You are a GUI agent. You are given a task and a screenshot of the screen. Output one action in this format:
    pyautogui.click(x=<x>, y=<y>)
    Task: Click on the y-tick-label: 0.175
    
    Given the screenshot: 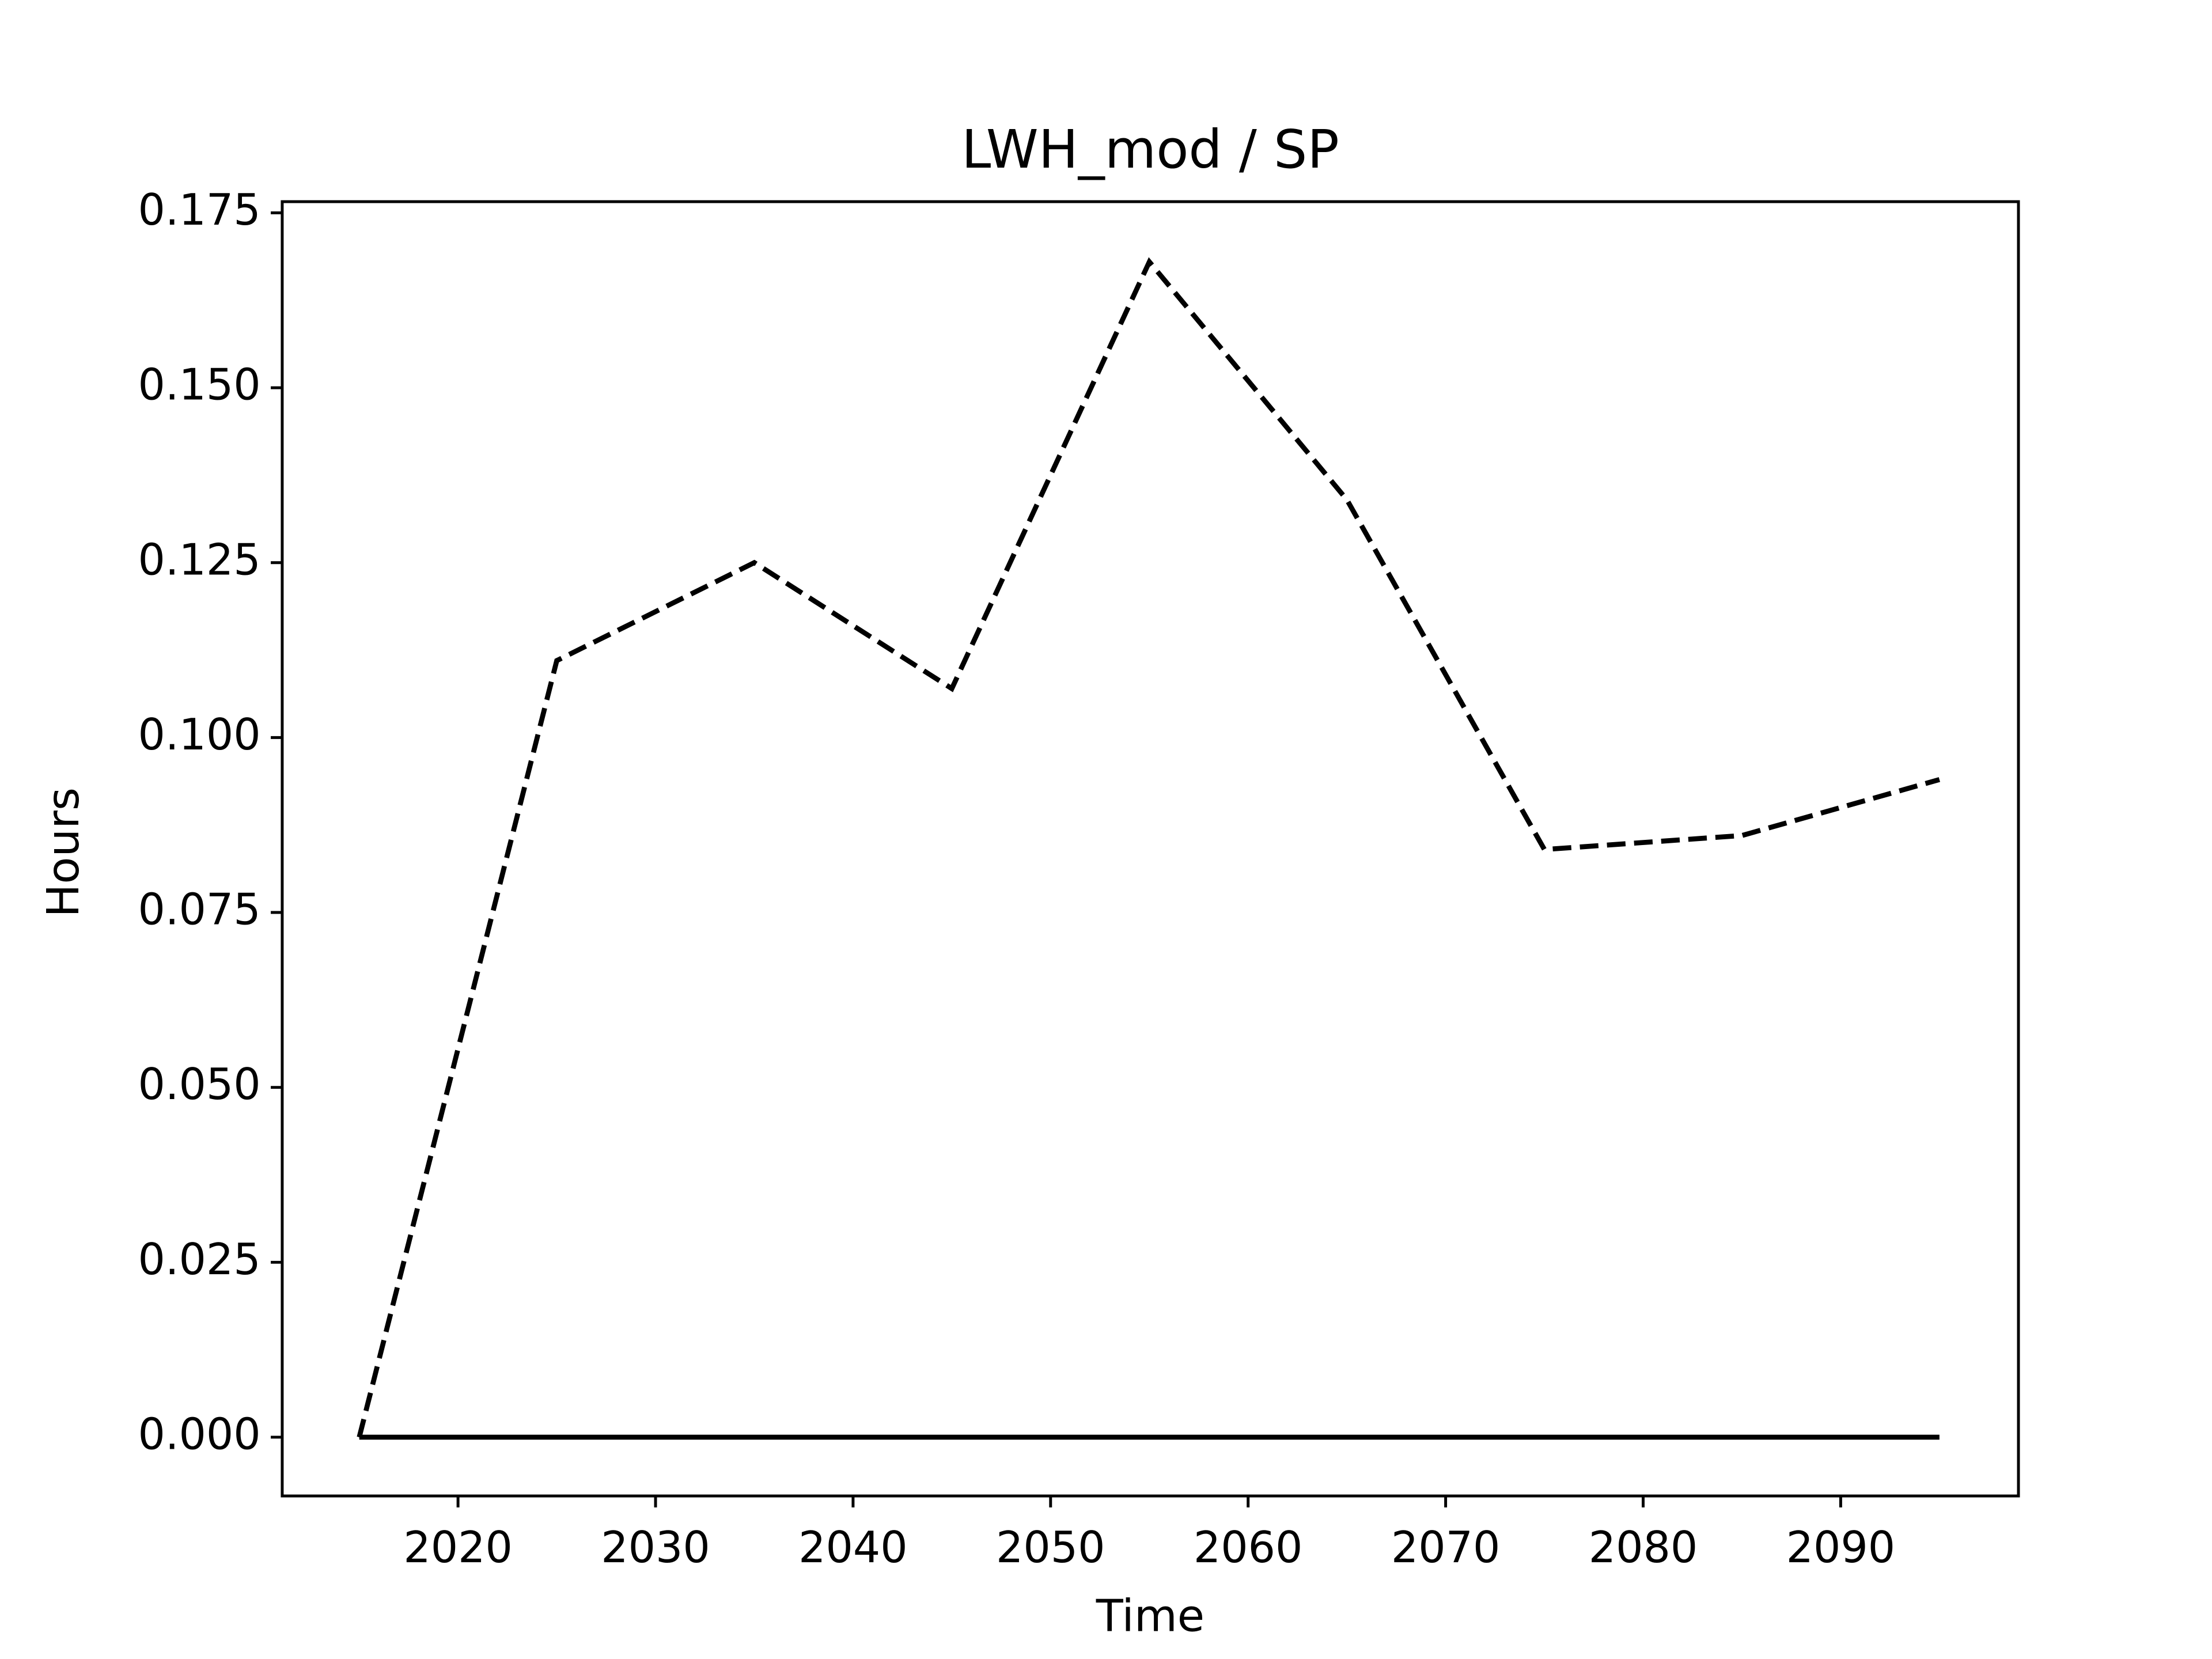 What is the action you would take?
    pyautogui.click(x=199, y=210)
    